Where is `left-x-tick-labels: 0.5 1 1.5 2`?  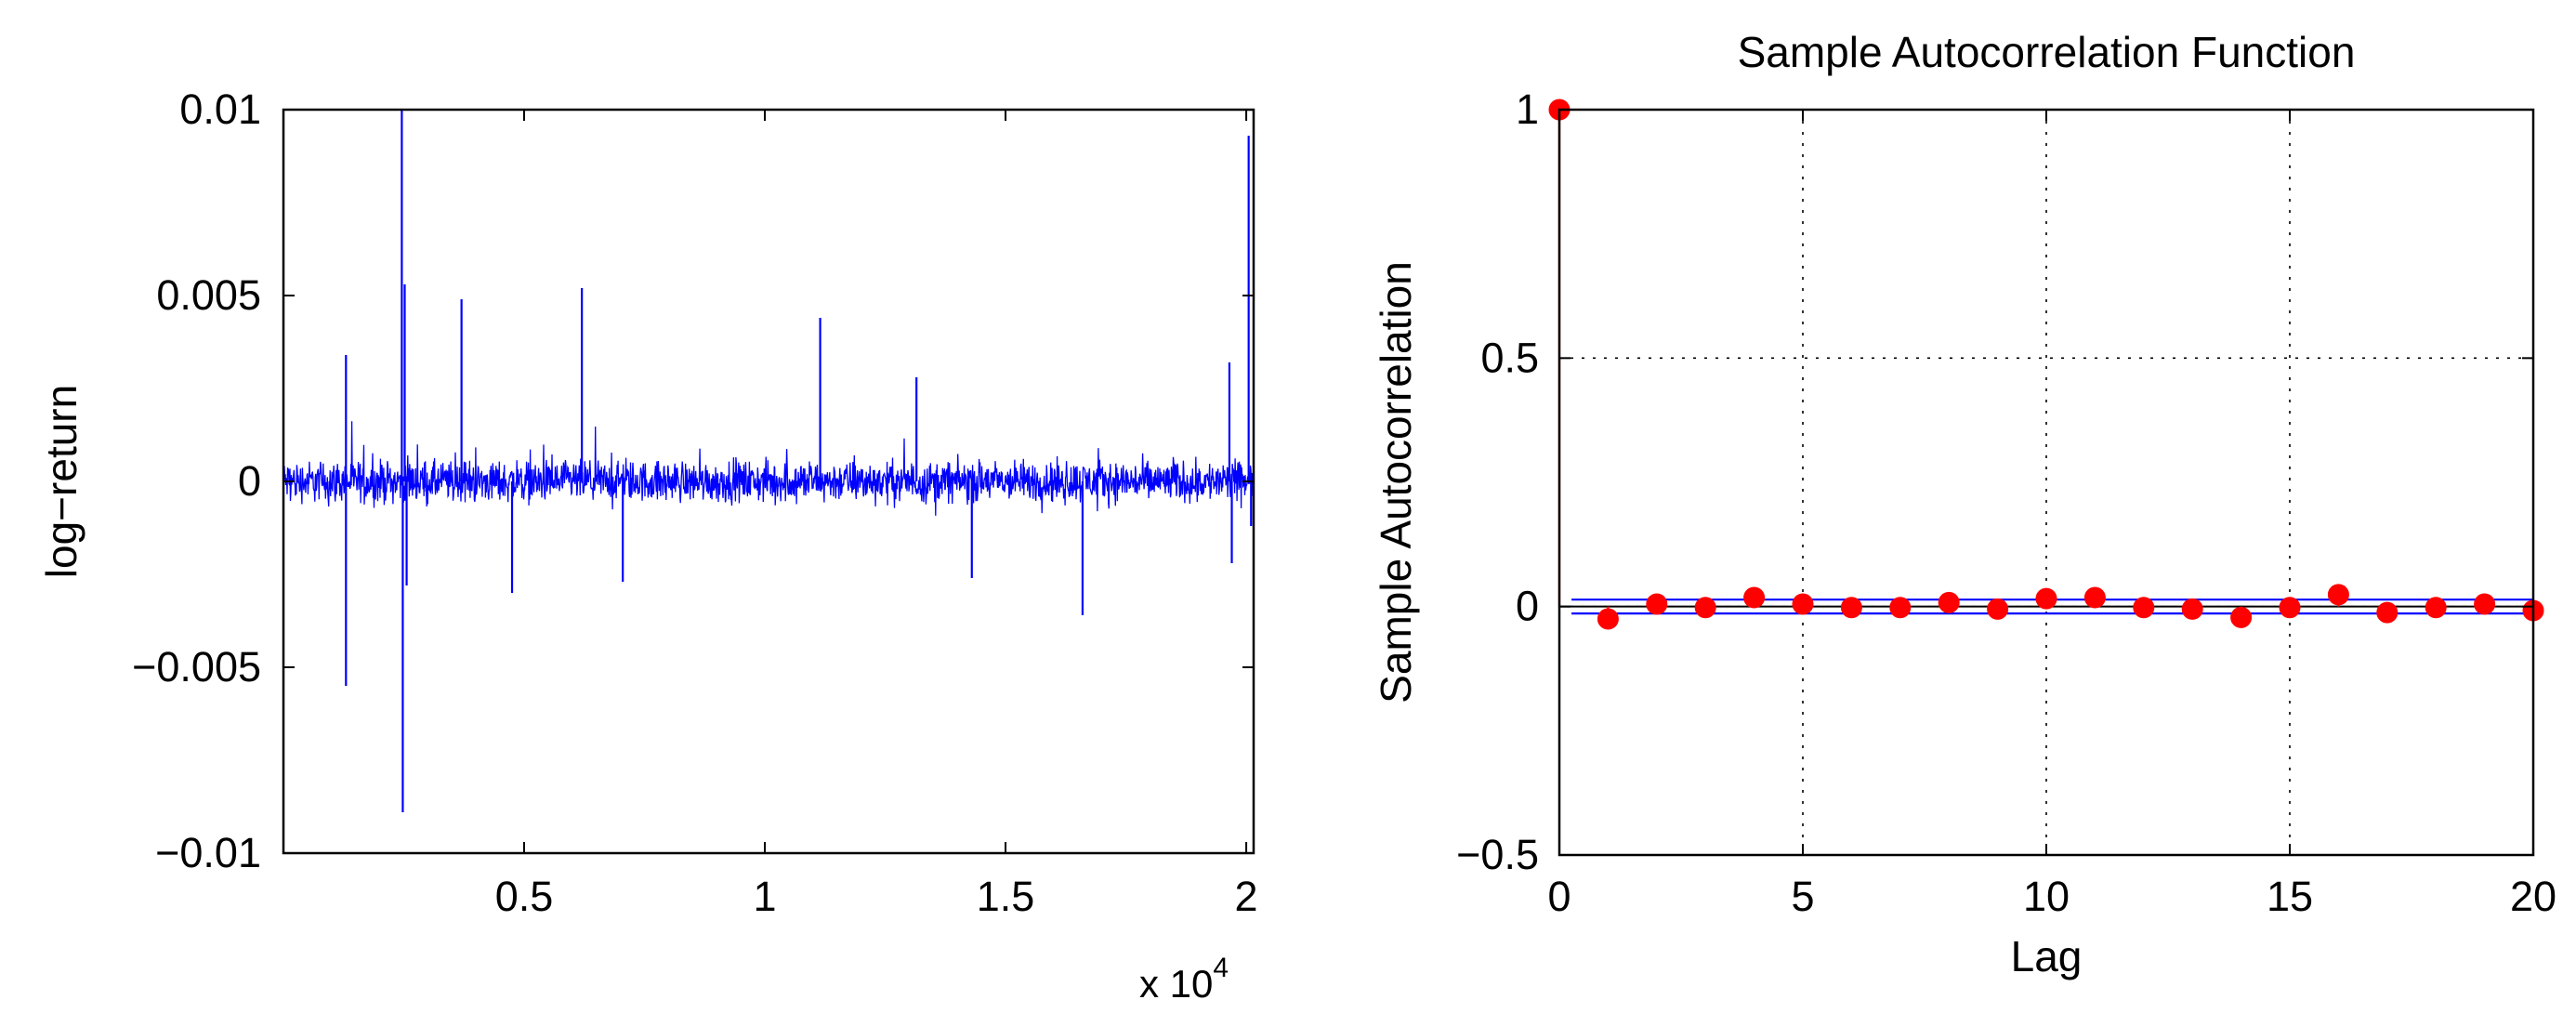 left-x-tick-labels: 0.5 1 1.5 2 is located at coordinates (876, 896).